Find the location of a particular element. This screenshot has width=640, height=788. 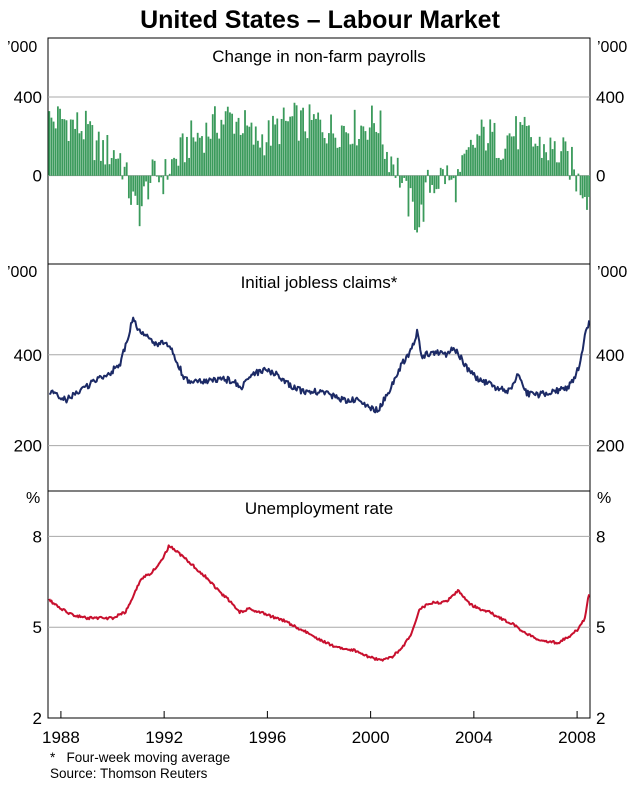

unemployment-units-right: % is located at coordinates (604, 498).